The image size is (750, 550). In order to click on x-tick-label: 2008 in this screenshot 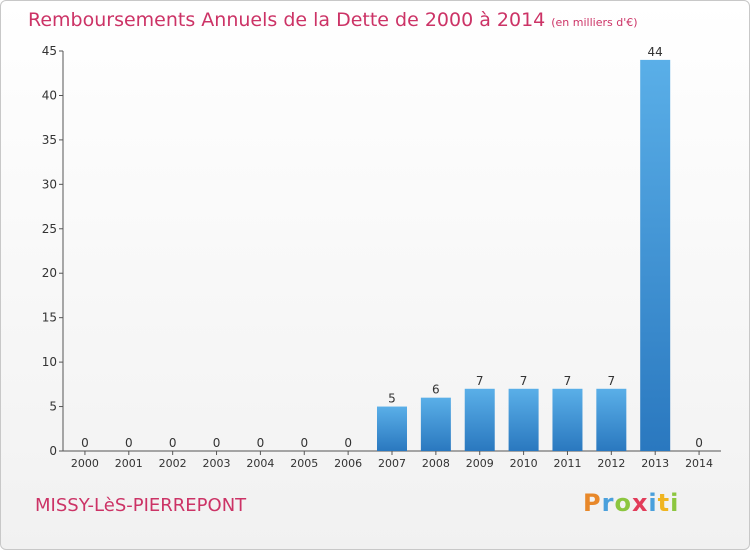, I will do `click(436, 463)`.